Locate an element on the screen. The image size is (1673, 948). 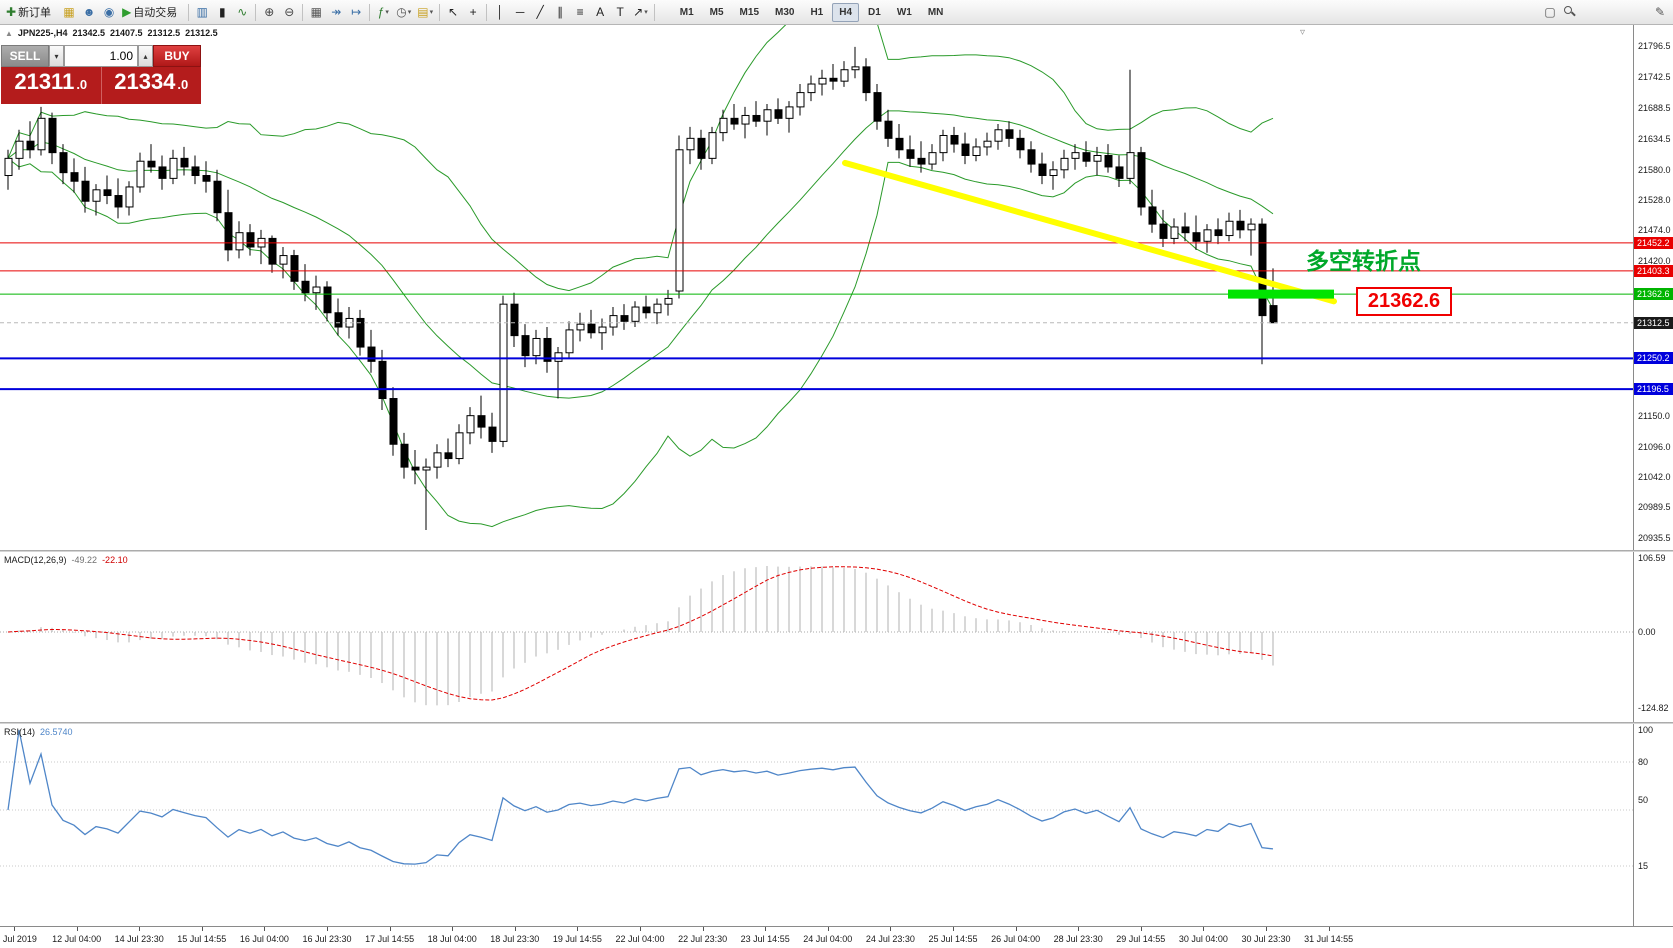
tile-windows-button: ▦ is located at coordinates (316, 12).